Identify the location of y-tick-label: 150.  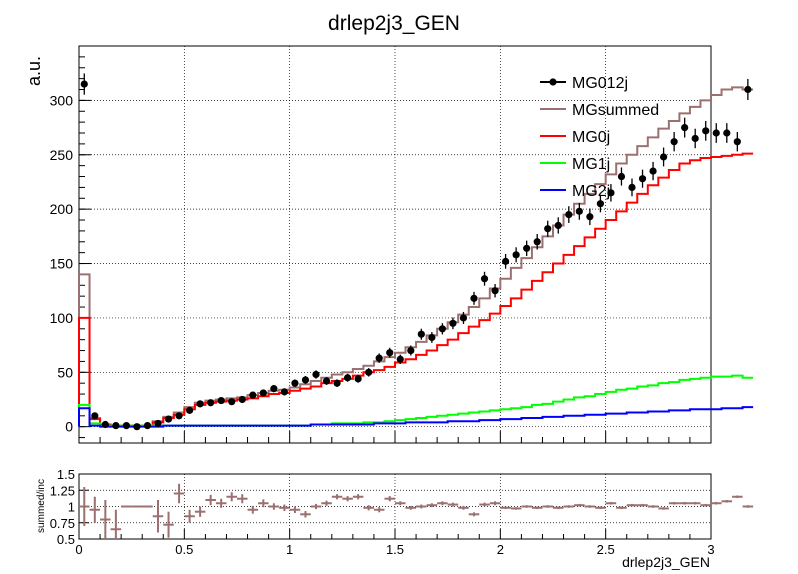
(62, 264).